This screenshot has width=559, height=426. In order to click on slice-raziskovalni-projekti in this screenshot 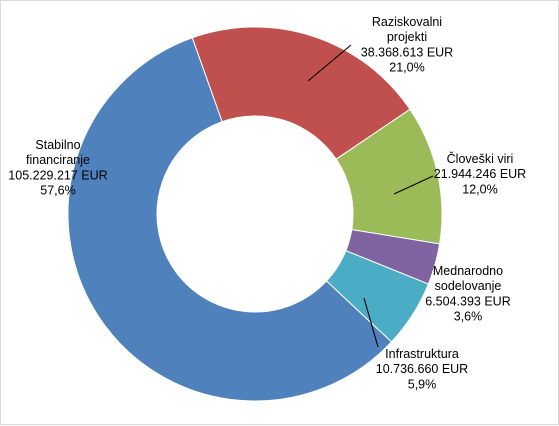, I will do `click(301, 93)`.